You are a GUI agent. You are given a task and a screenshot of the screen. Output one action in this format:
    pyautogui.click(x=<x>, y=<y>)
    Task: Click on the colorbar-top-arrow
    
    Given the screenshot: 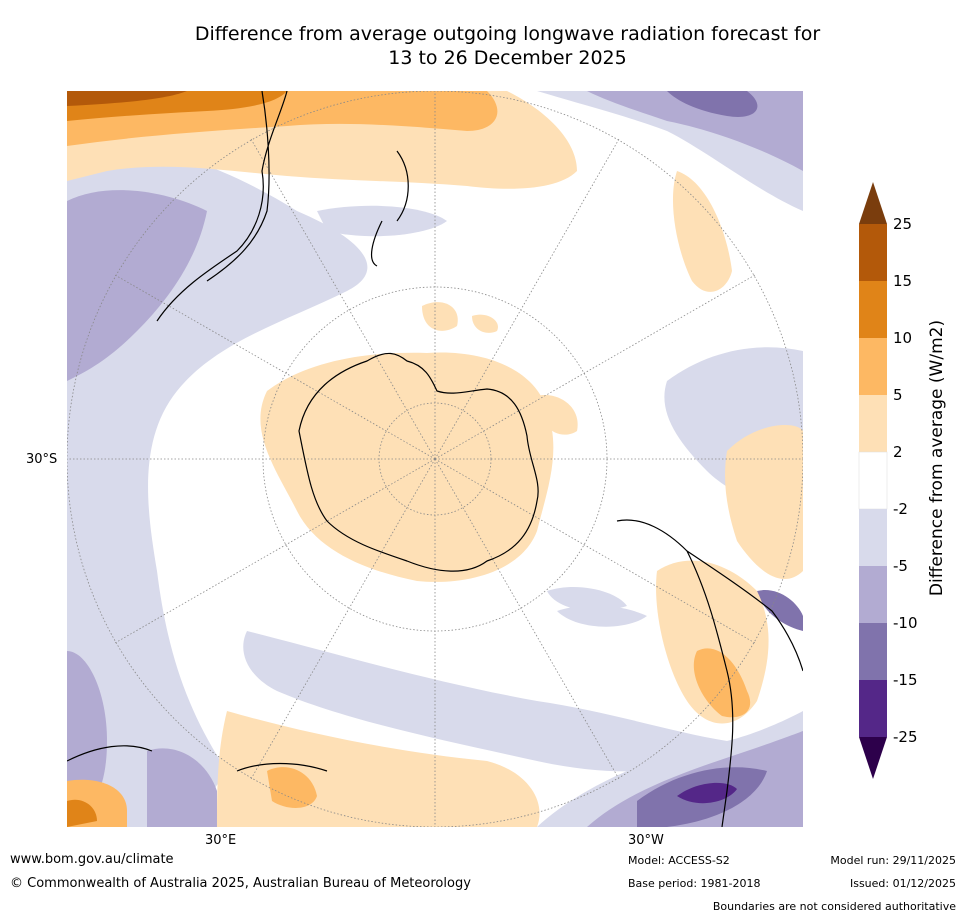 What is the action you would take?
    pyautogui.click(x=873, y=203)
    